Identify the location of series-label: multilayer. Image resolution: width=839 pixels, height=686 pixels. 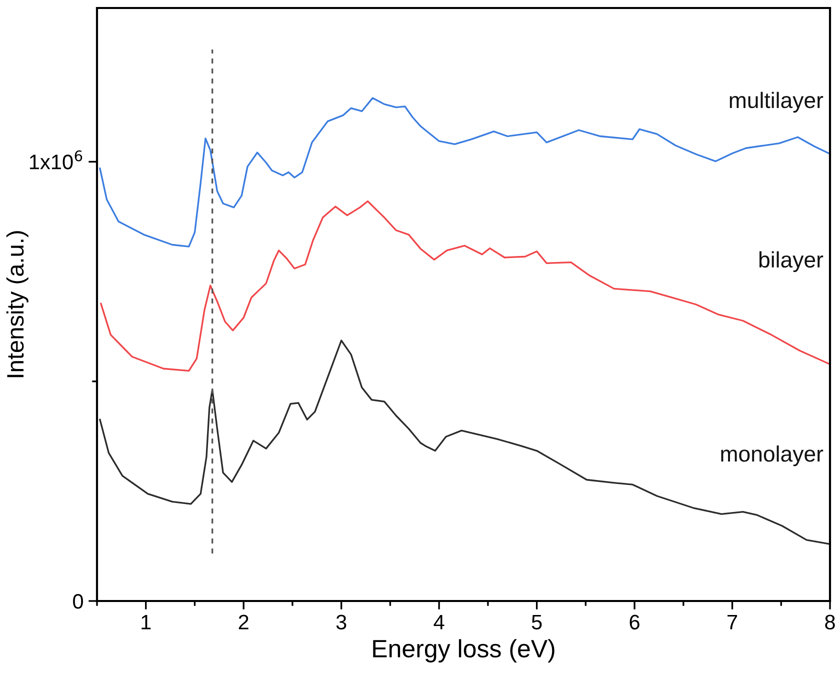
(777, 102).